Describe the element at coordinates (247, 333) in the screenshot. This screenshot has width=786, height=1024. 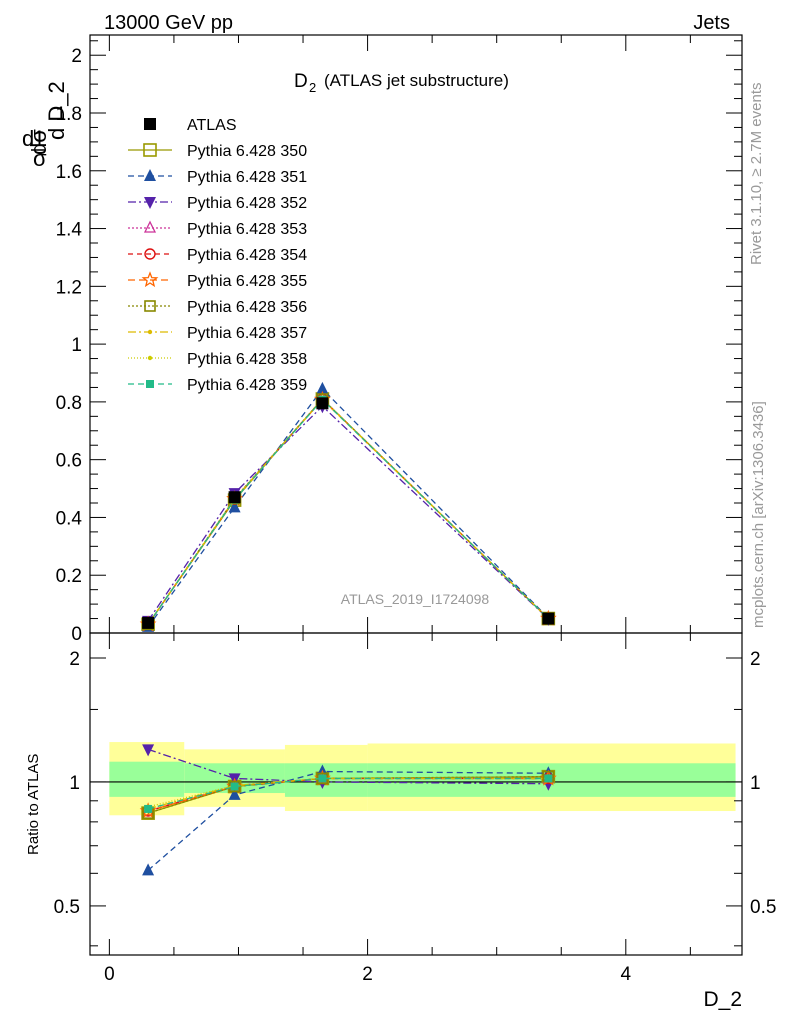
I see `legend-label: Pythia 6.428 357` at that location.